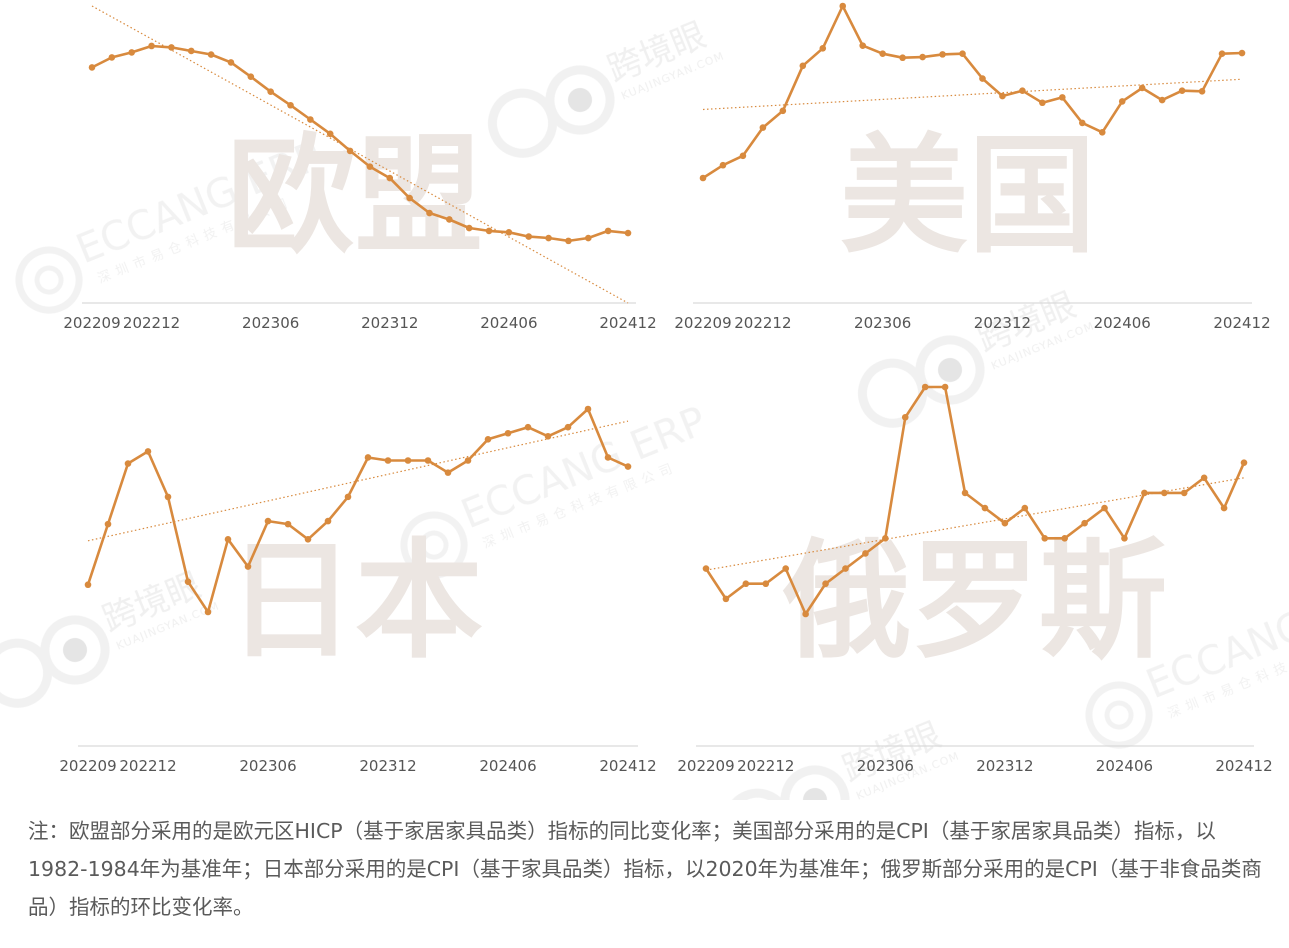 This screenshot has width=1289, height=948. Describe the element at coordinates (974, 601) in the screenshot. I see `region-watermark-label: 俄罗斯` at that location.